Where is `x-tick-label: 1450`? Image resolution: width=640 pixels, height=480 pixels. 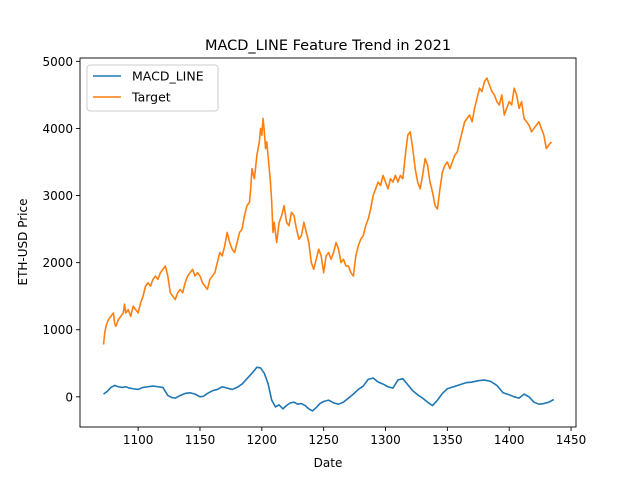
x-tick-label: 1450 is located at coordinates (571, 440).